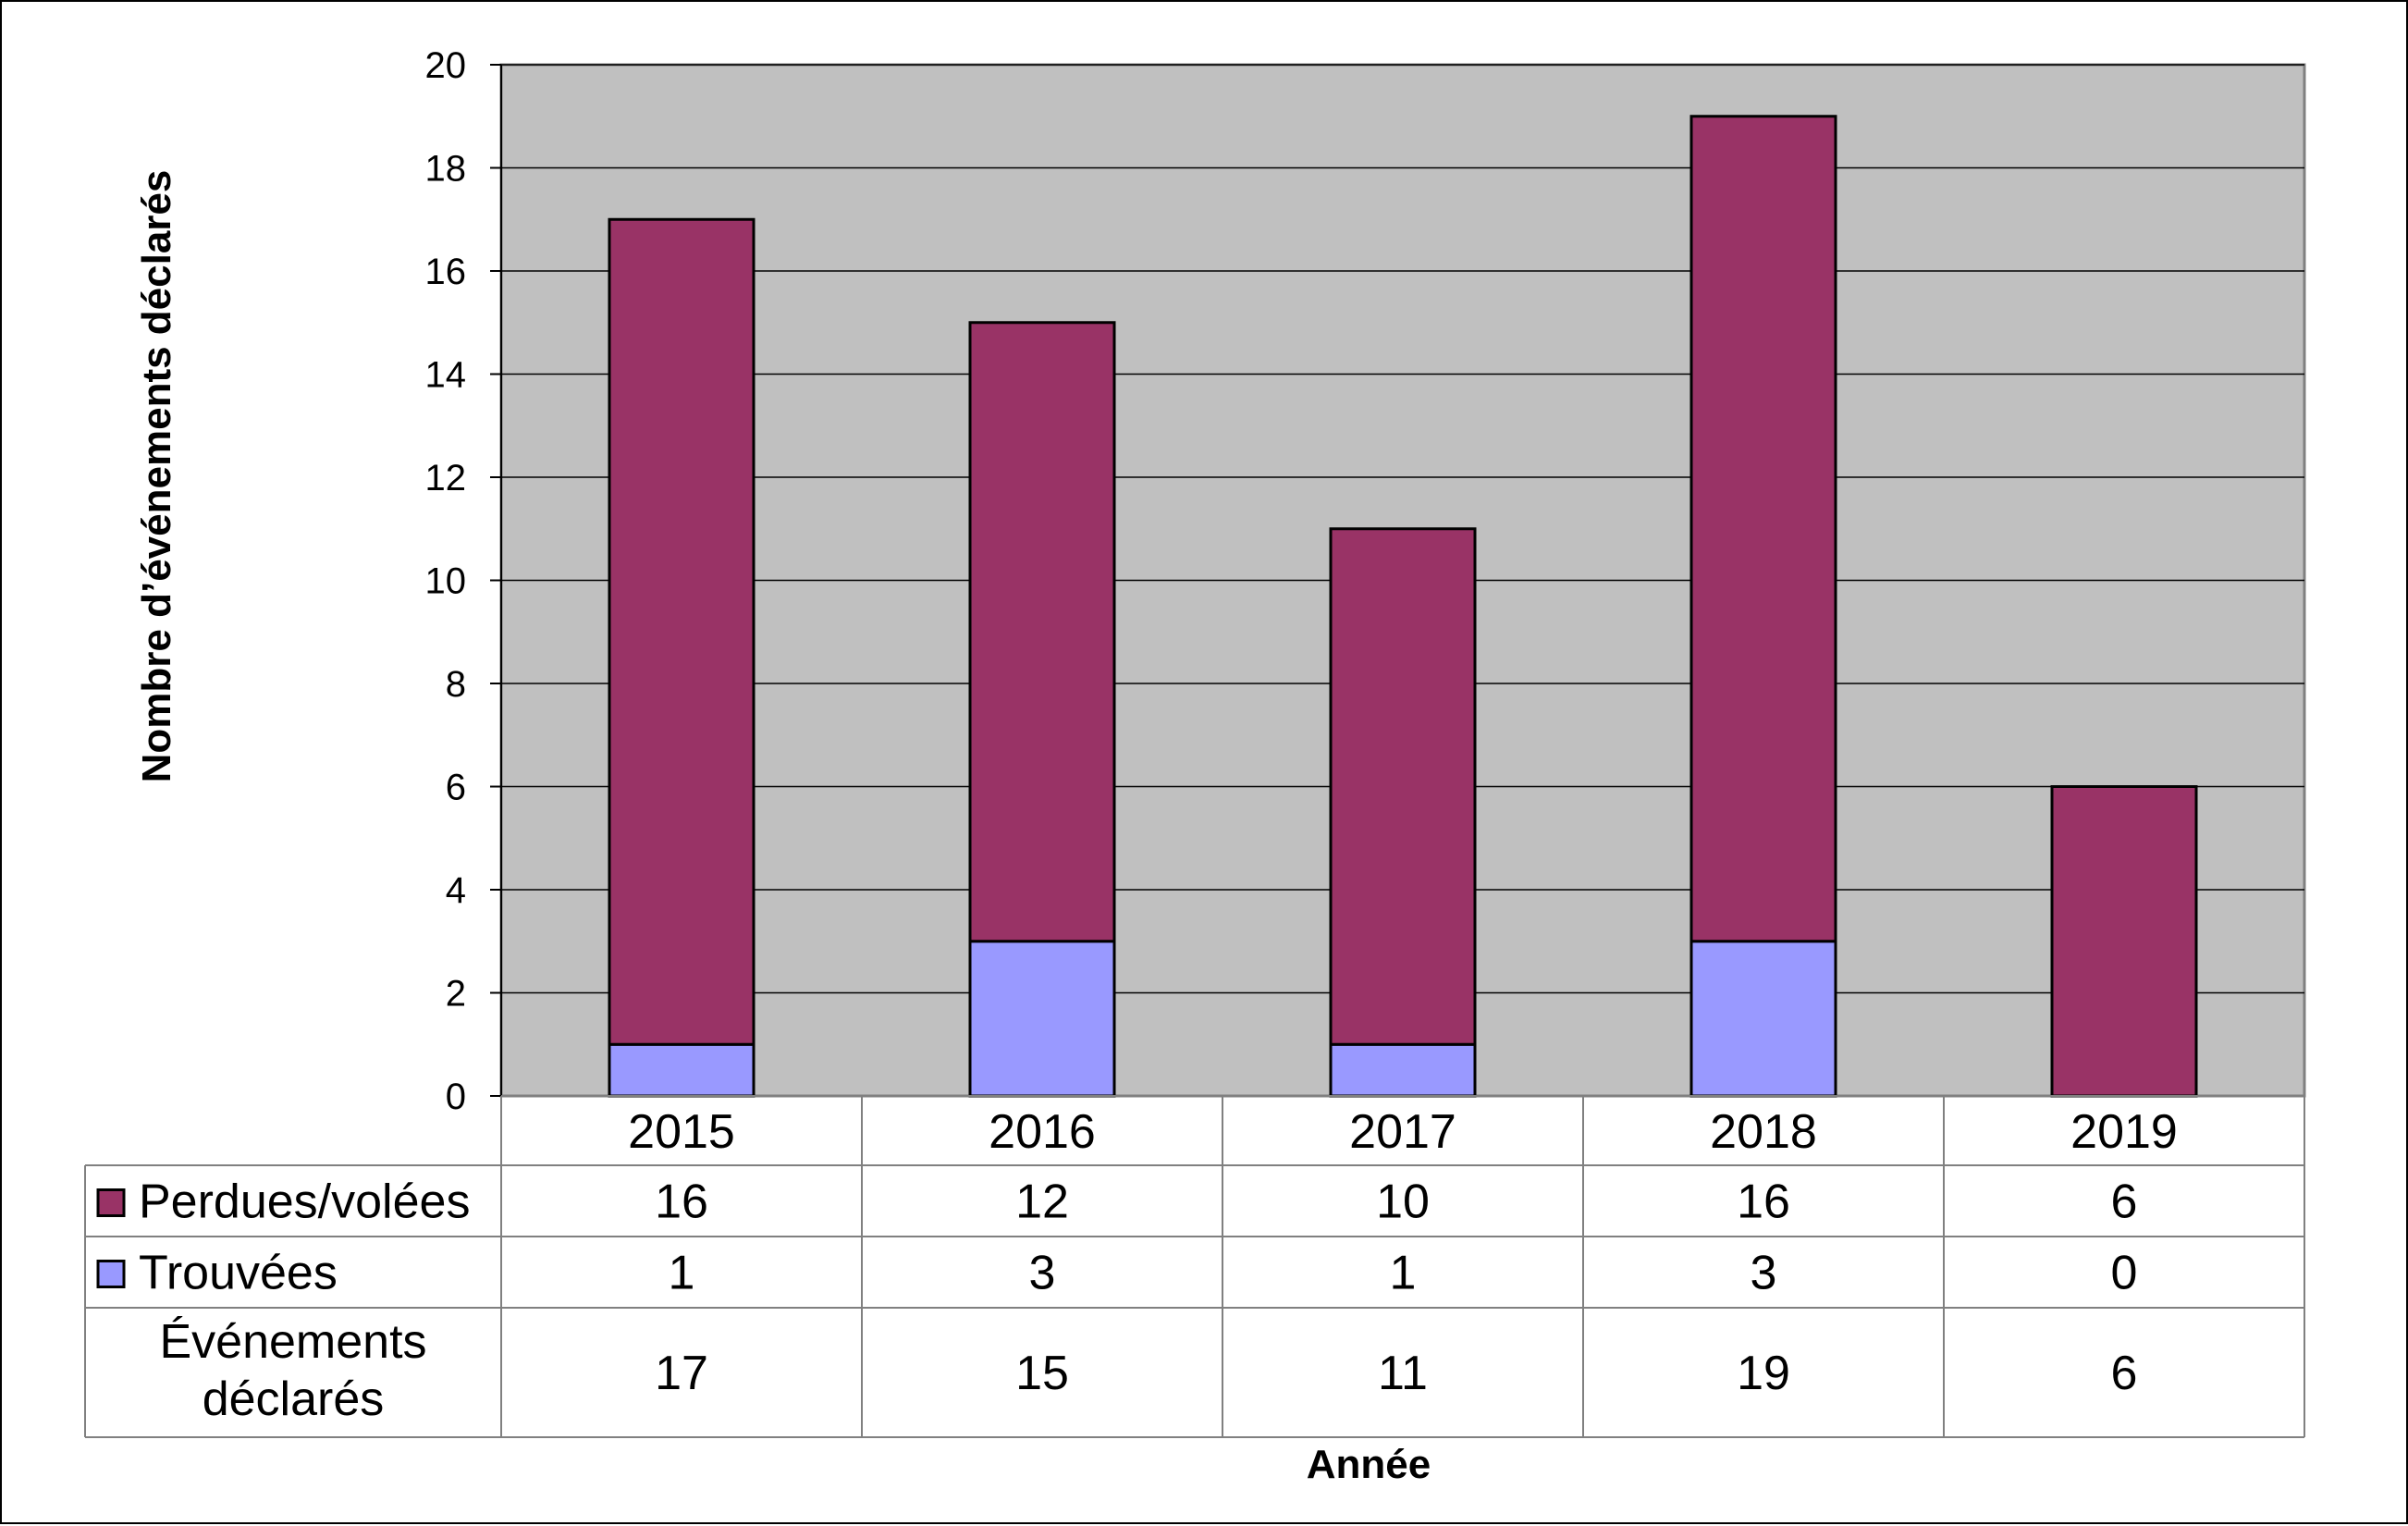 The width and height of the screenshot is (2408, 1526). Describe the element at coordinates (1403, 786) in the screenshot. I see `bar-segment-perdues-2017` at that location.